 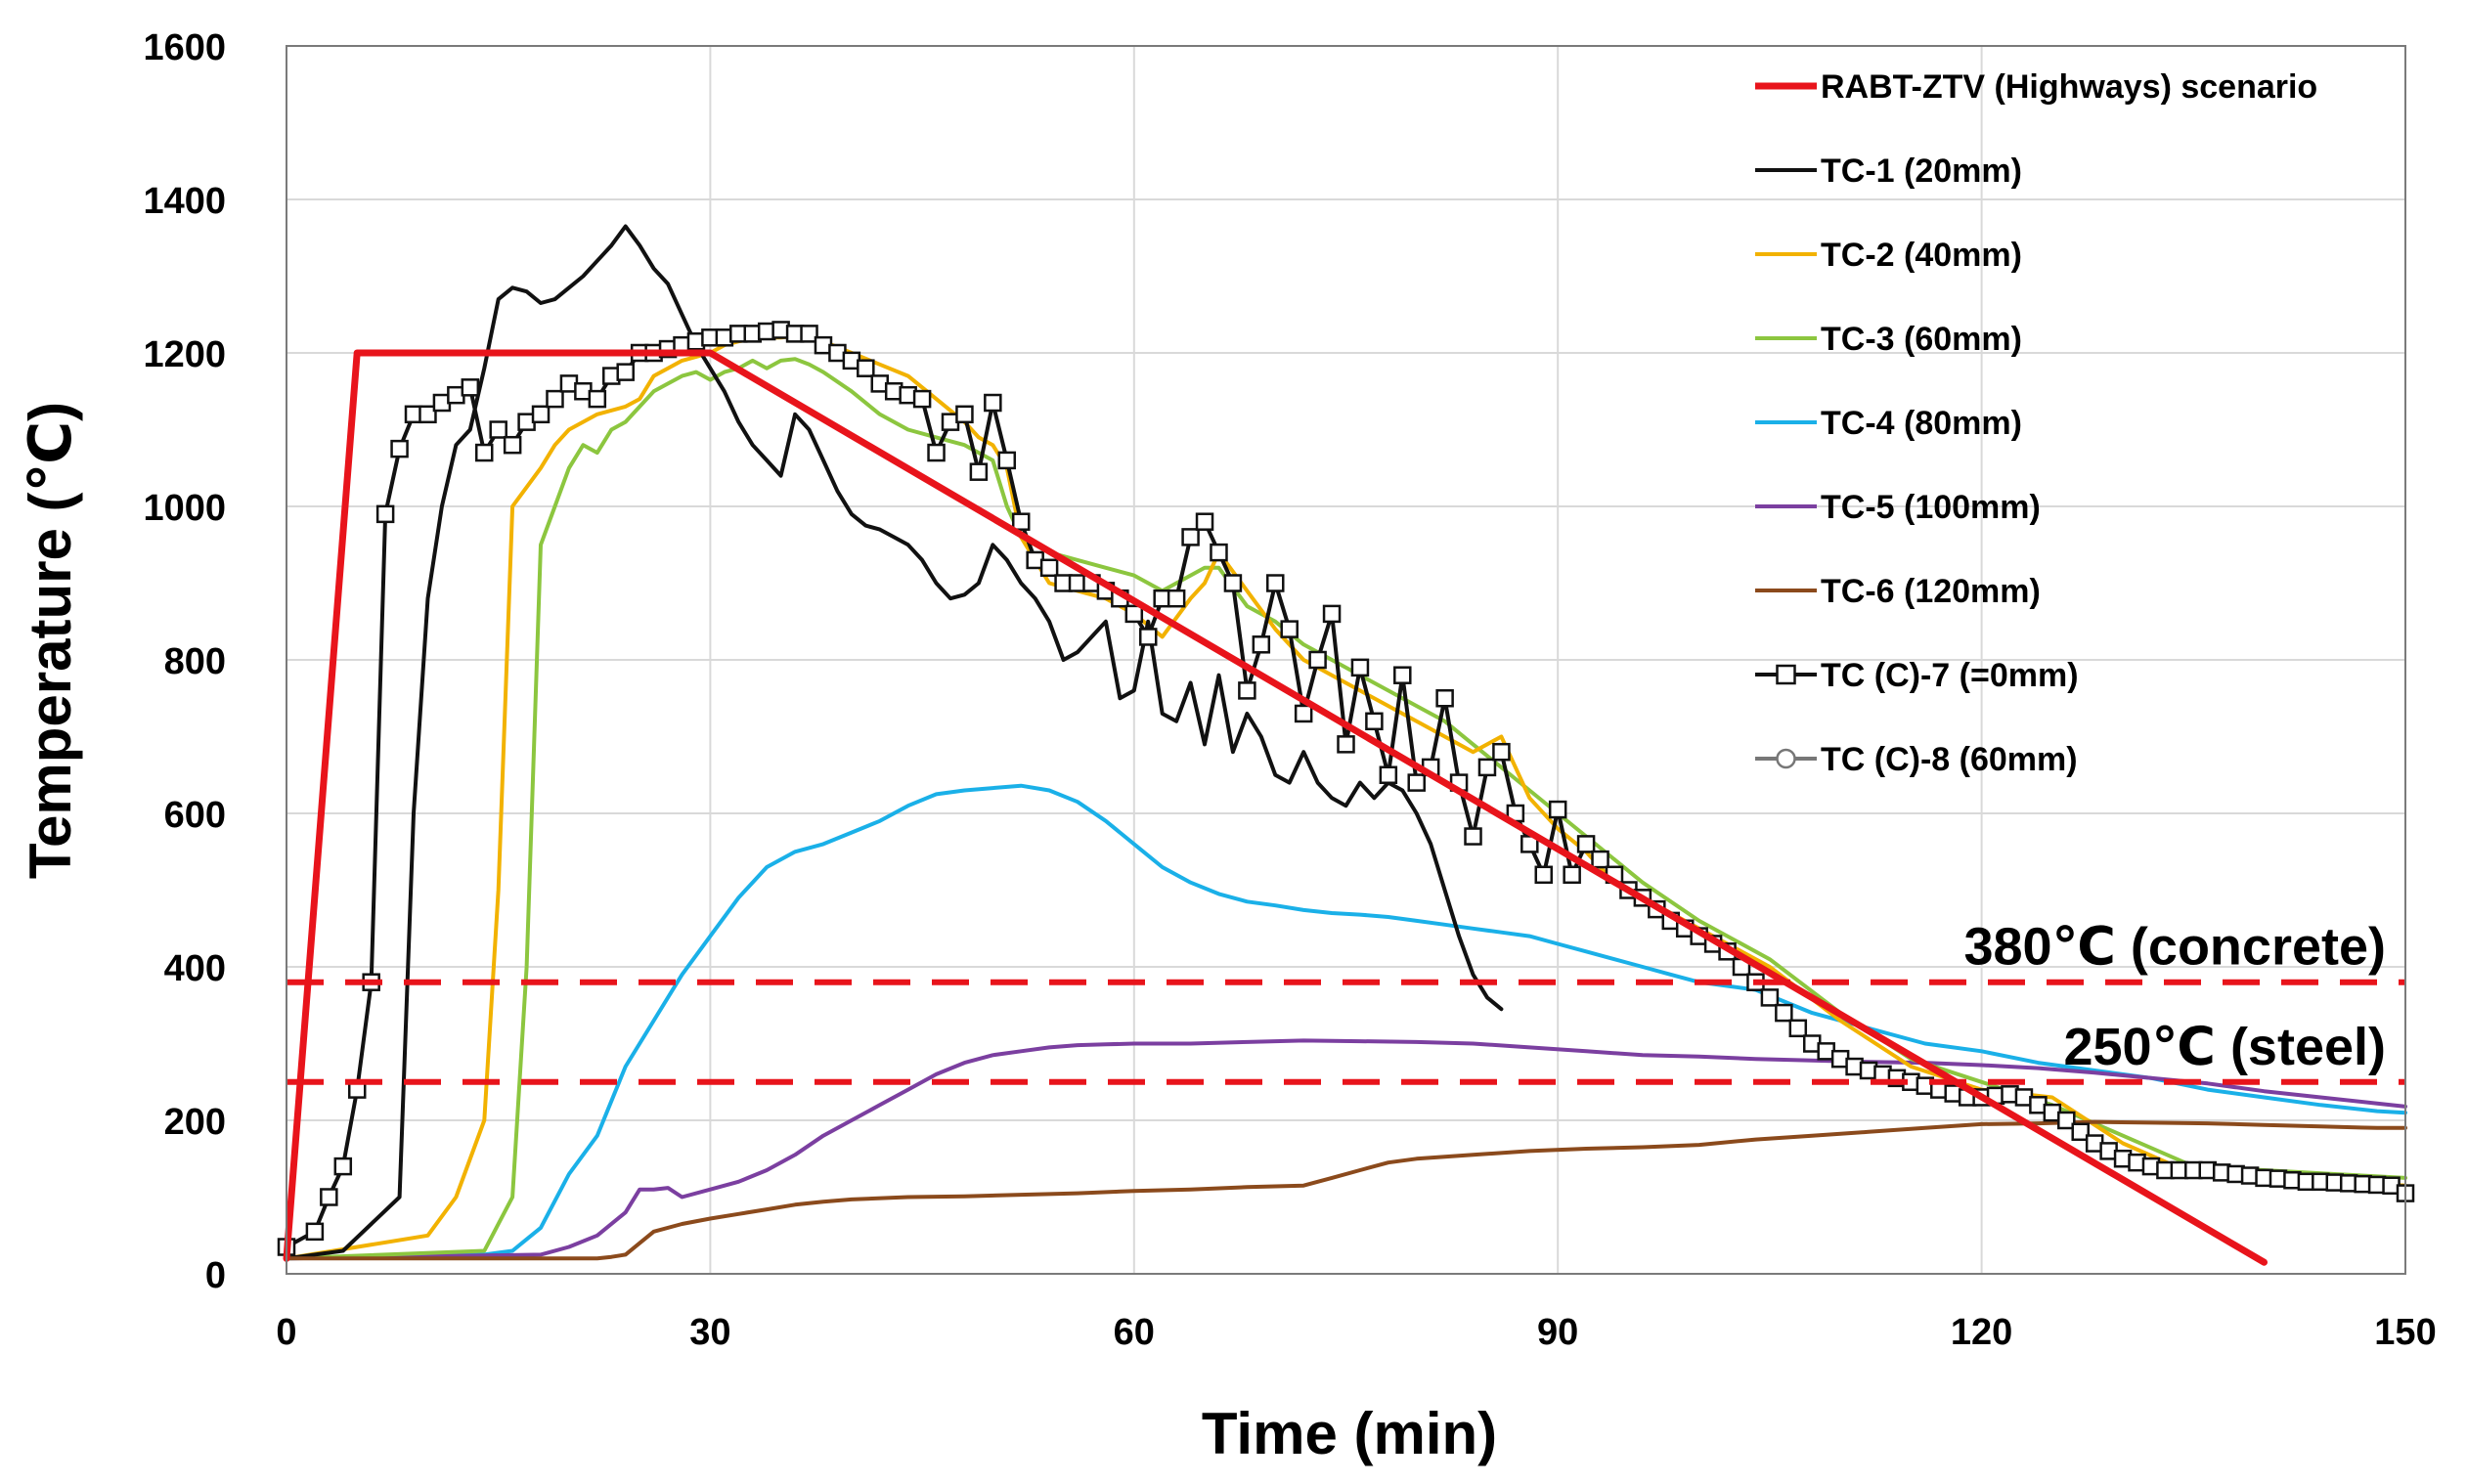 I want to click on y-tick-label: 400, so click(x=195, y=968).